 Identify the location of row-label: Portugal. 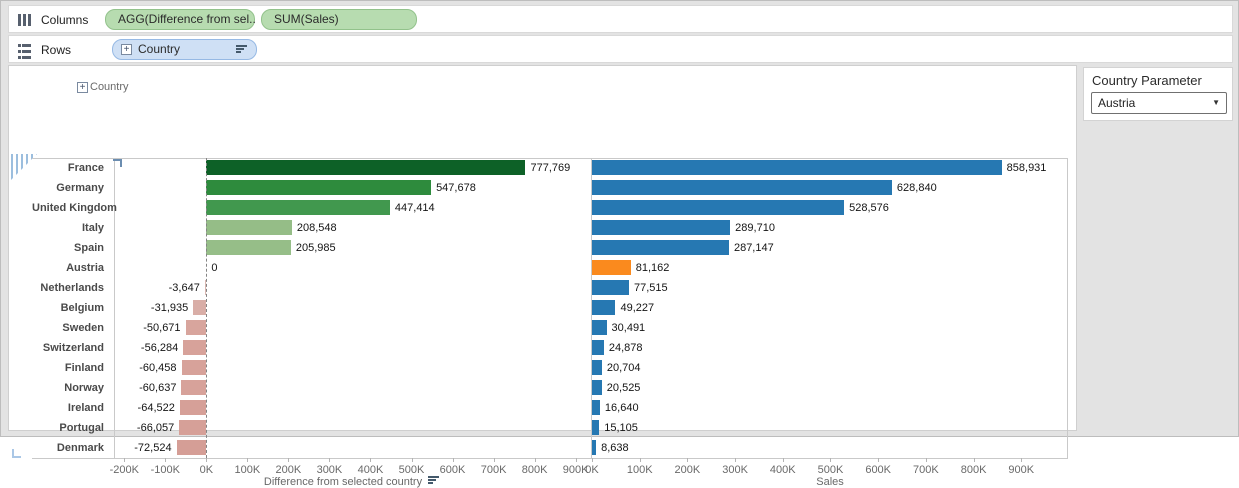
(81, 428).